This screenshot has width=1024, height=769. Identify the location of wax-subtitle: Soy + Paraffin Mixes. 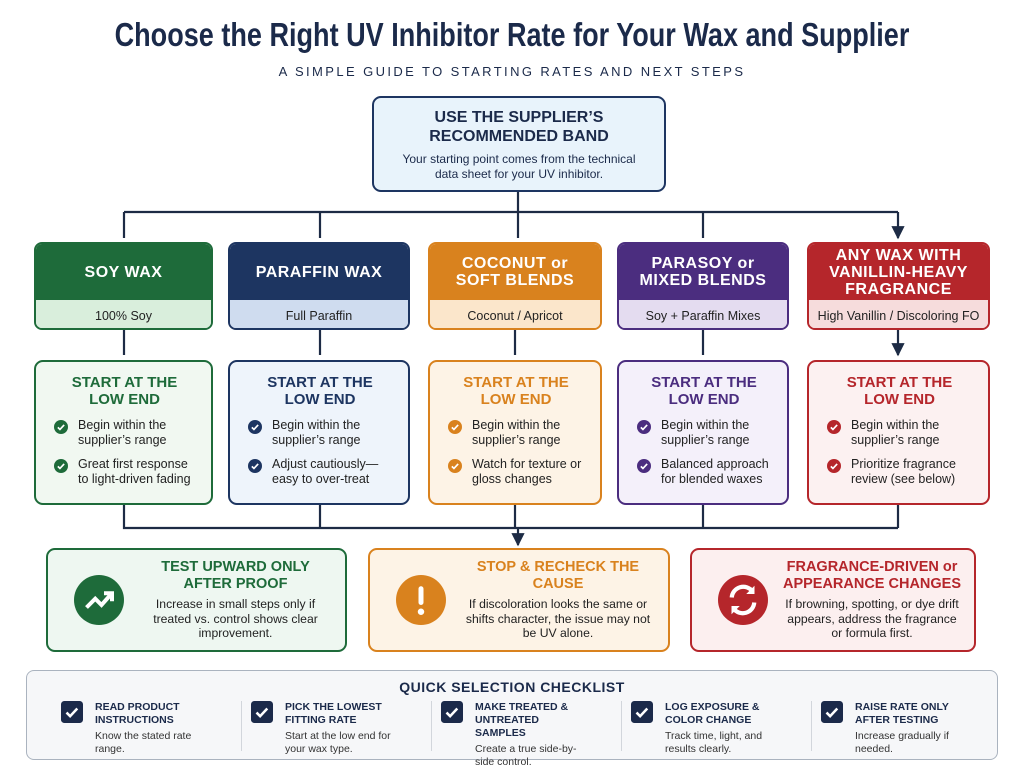
(703, 314).